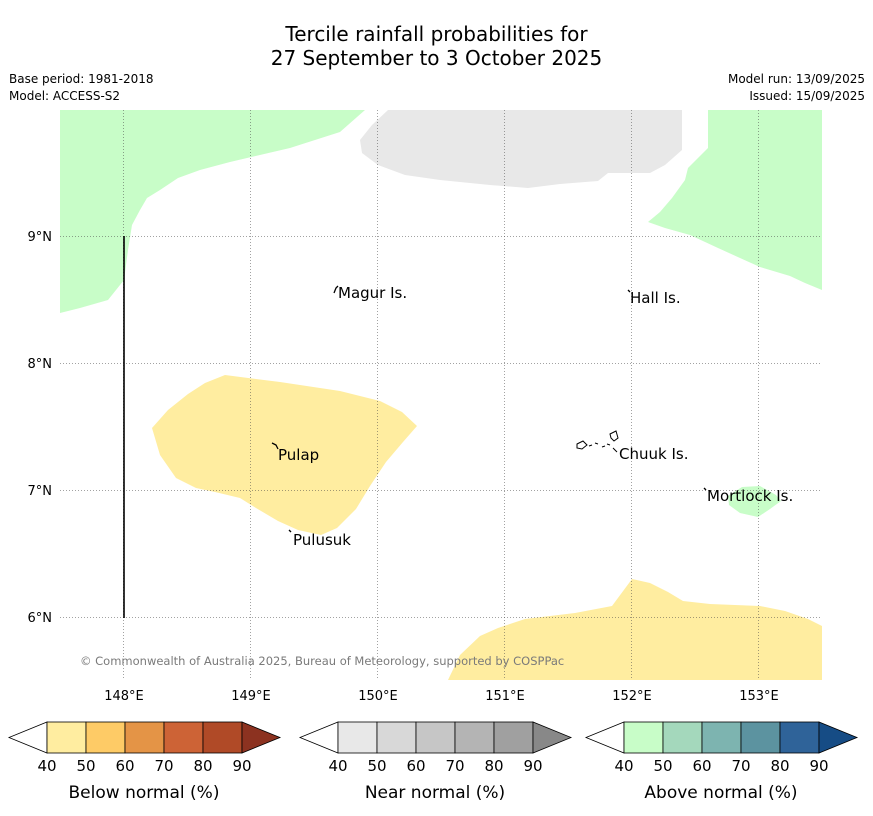 Image resolution: width=873 pixels, height=816 pixels. I want to click on legend-near: Near normal (%) 40 50 60 70 80 90, so click(435, 762).